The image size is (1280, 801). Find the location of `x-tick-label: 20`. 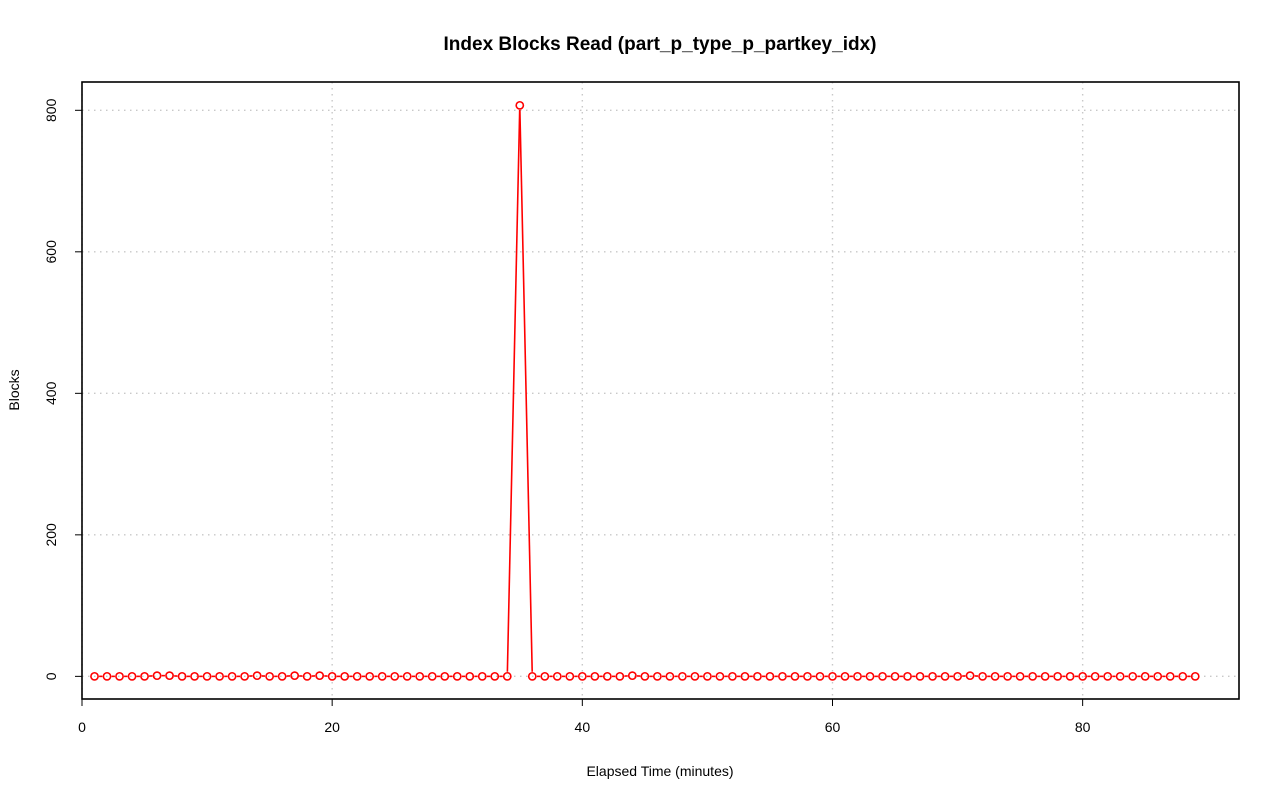

x-tick-label: 20 is located at coordinates (332, 727).